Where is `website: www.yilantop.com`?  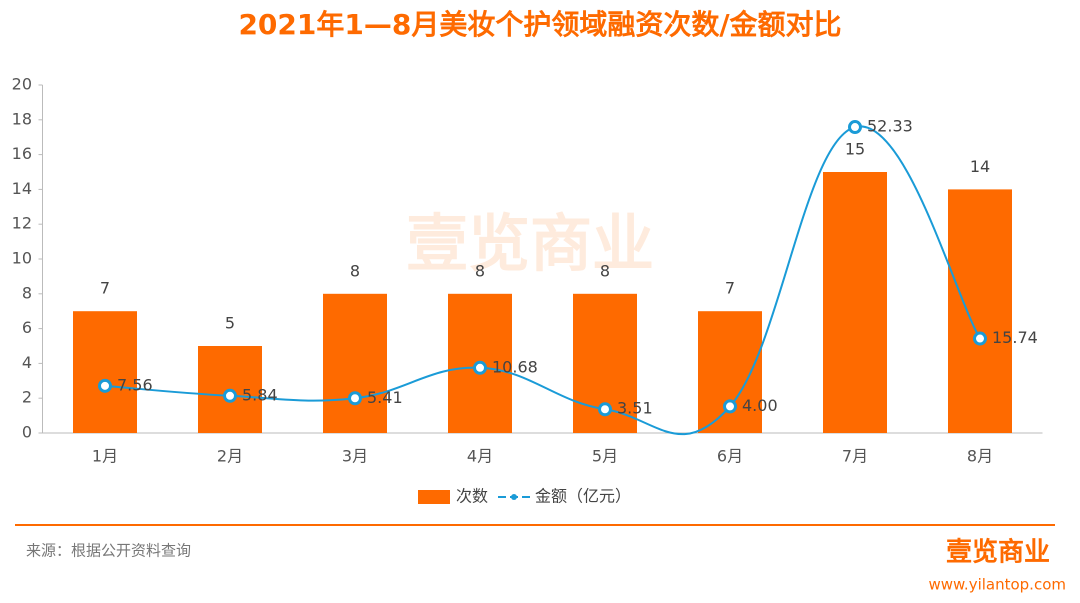
website: www.yilantop.com is located at coordinates (998, 585).